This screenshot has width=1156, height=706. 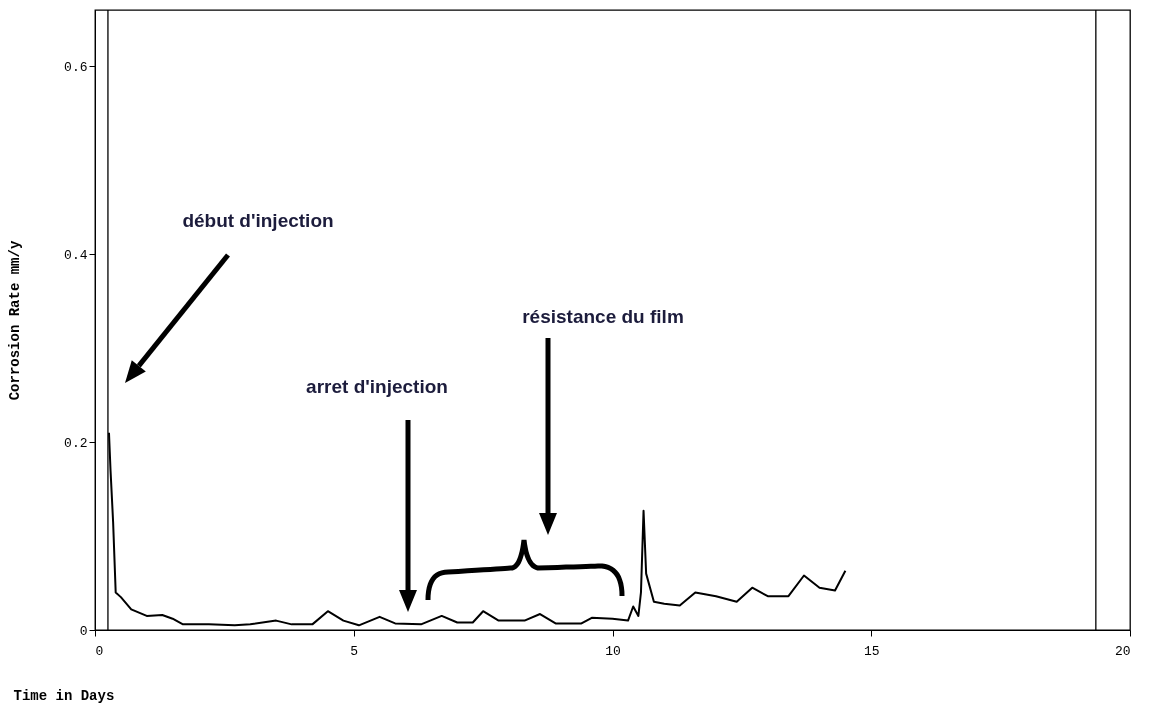 I want to click on x-tick-label: 5, so click(x=354, y=651).